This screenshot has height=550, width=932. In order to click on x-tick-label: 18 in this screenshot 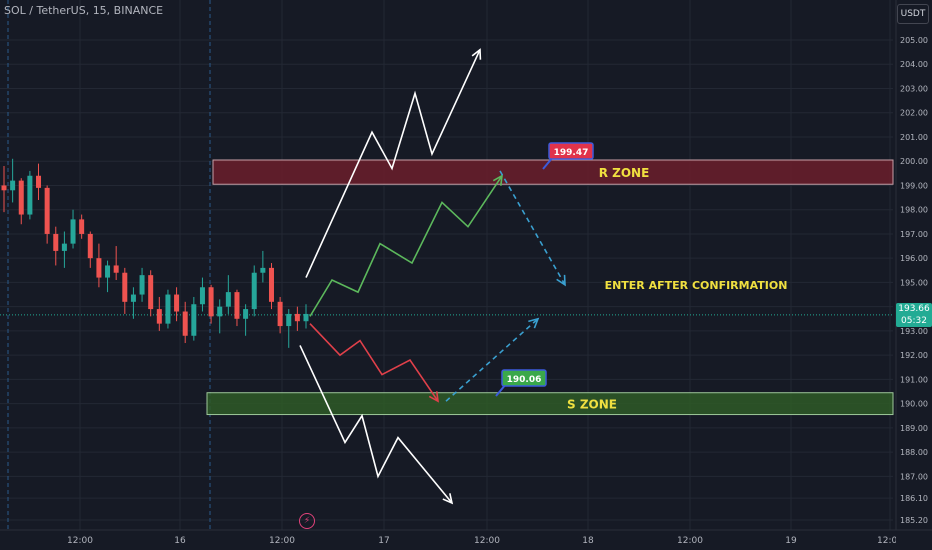, I will do `click(588, 541)`.